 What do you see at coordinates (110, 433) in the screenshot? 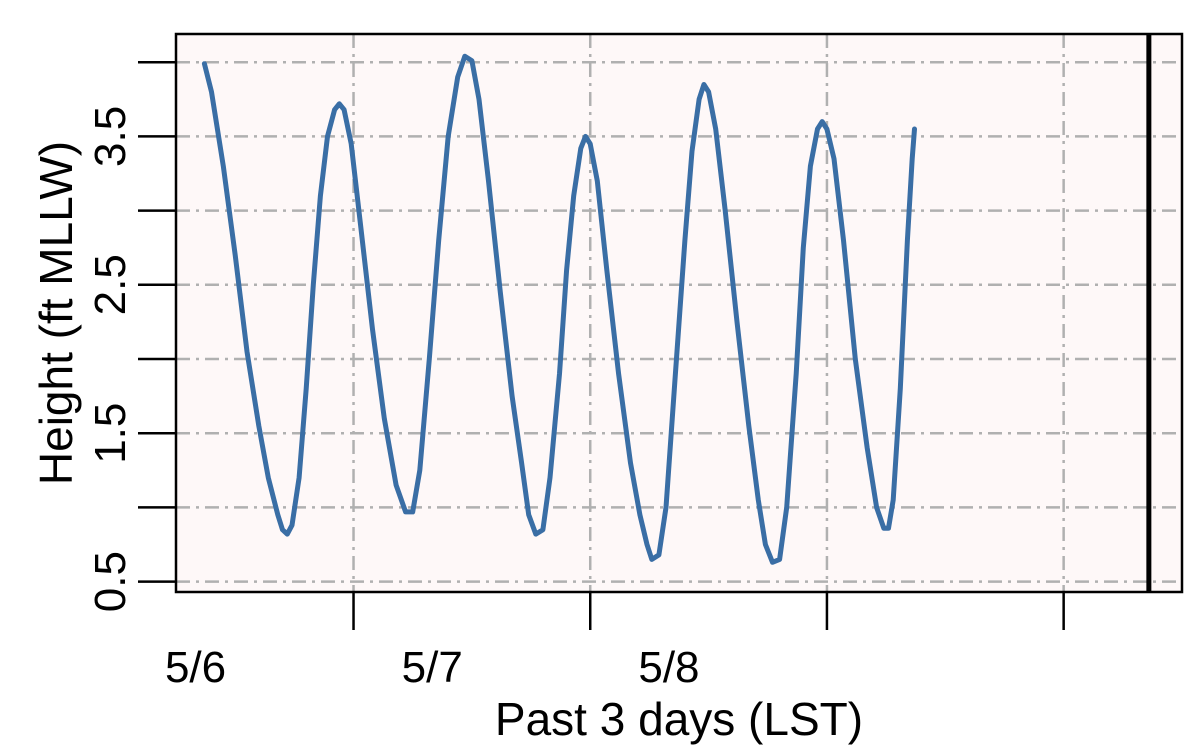
I see `y-tick-label: 1.5` at bounding box center [110, 433].